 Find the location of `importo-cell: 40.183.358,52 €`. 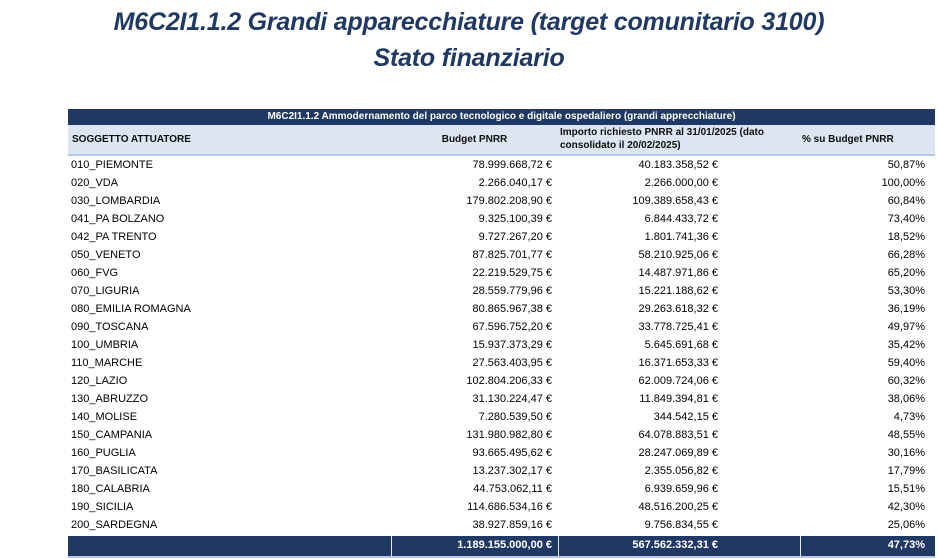

importo-cell: 40.183.358,52 € is located at coordinates (678, 165).